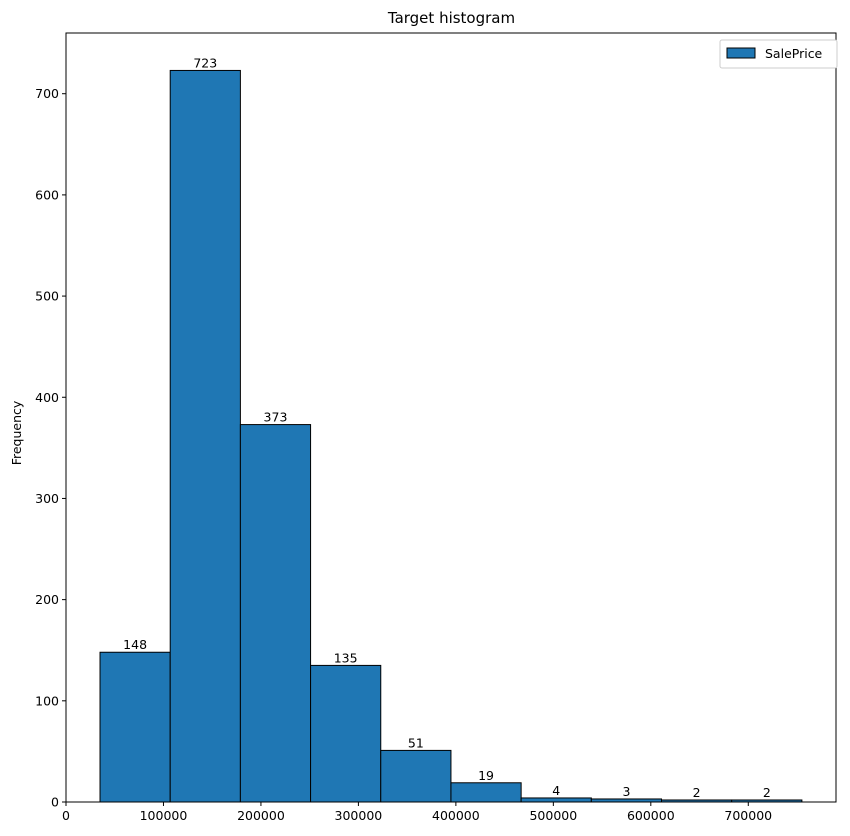 This screenshot has height=836, width=850. What do you see at coordinates (55, 802) in the screenshot?
I see `y-tick-label: 0` at bounding box center [55, 802].